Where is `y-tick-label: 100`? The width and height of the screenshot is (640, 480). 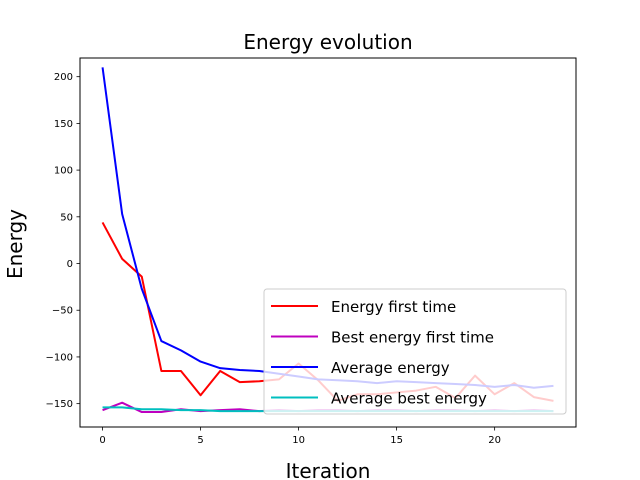 y-tick-label: 100 is located at coordinates (63, 171).